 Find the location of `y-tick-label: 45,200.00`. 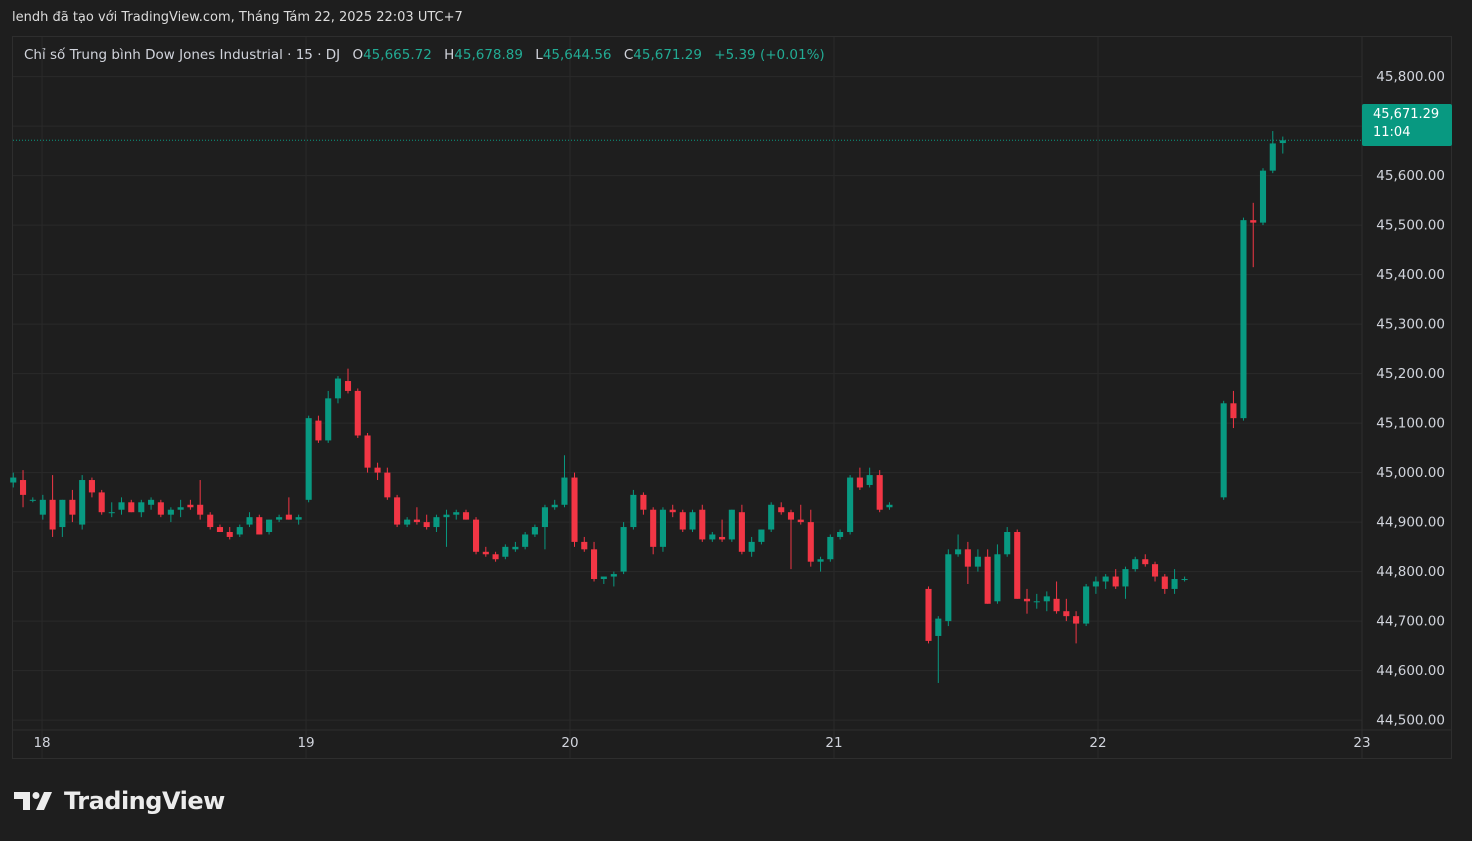

y-tick-label: 45,200.00 is located at coordinates (1410, 374).